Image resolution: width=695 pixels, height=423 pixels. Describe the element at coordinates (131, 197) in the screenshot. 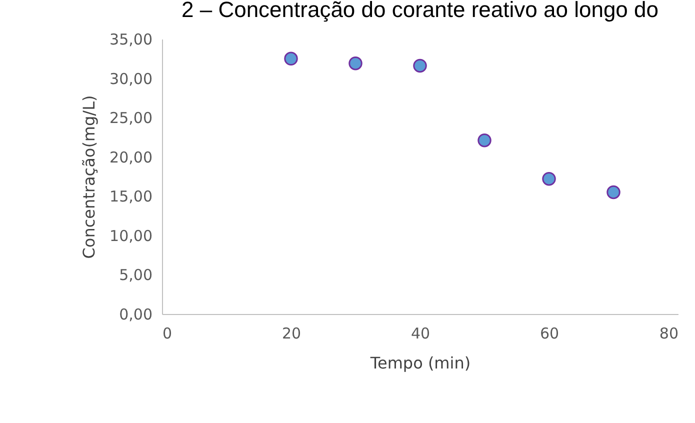

I see `y-tick-label: 15,00` at that location.